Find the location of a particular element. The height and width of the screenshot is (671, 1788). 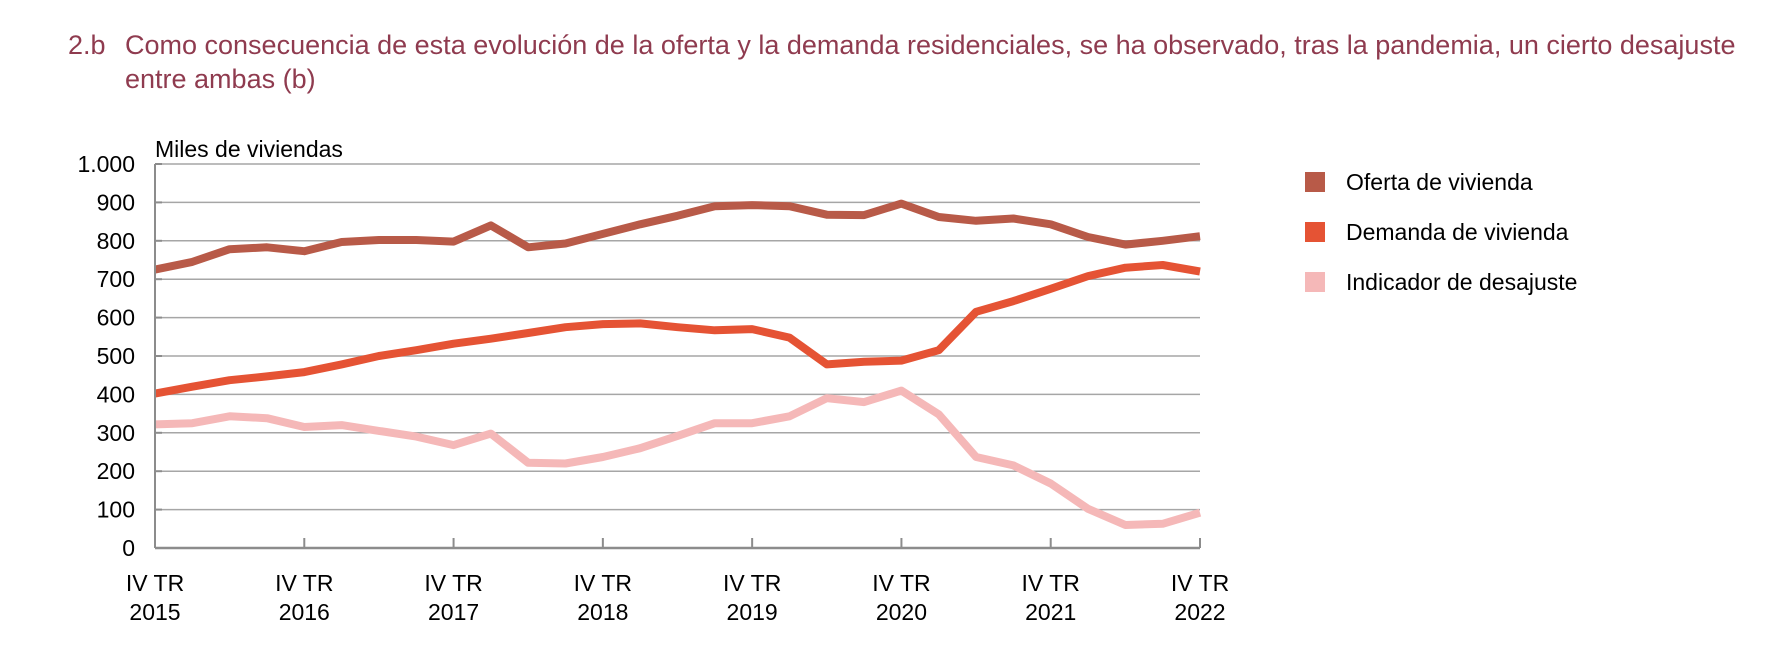

y-tick-label: 900 is located at coordinates (116, 202).